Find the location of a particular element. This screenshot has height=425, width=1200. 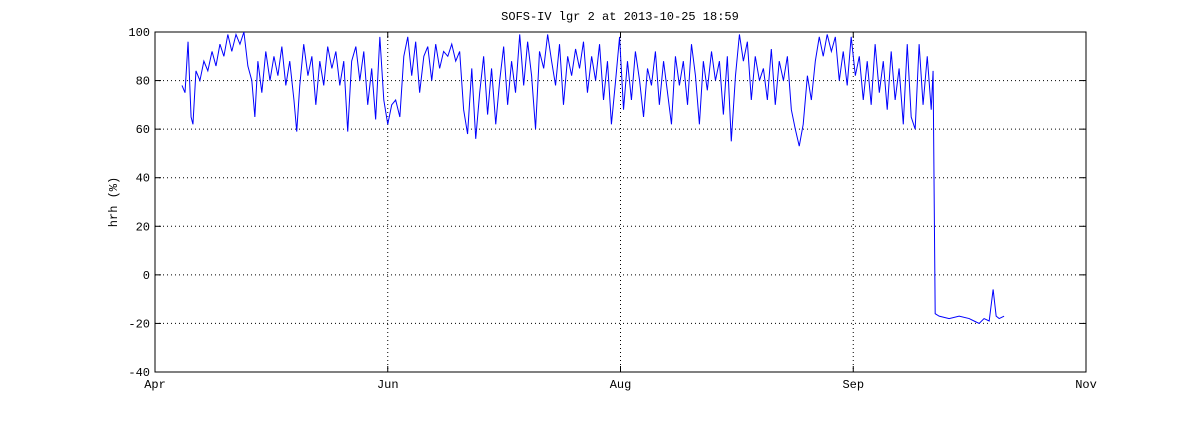

y-tick-label: 20 is located at coordinates (143, 227).